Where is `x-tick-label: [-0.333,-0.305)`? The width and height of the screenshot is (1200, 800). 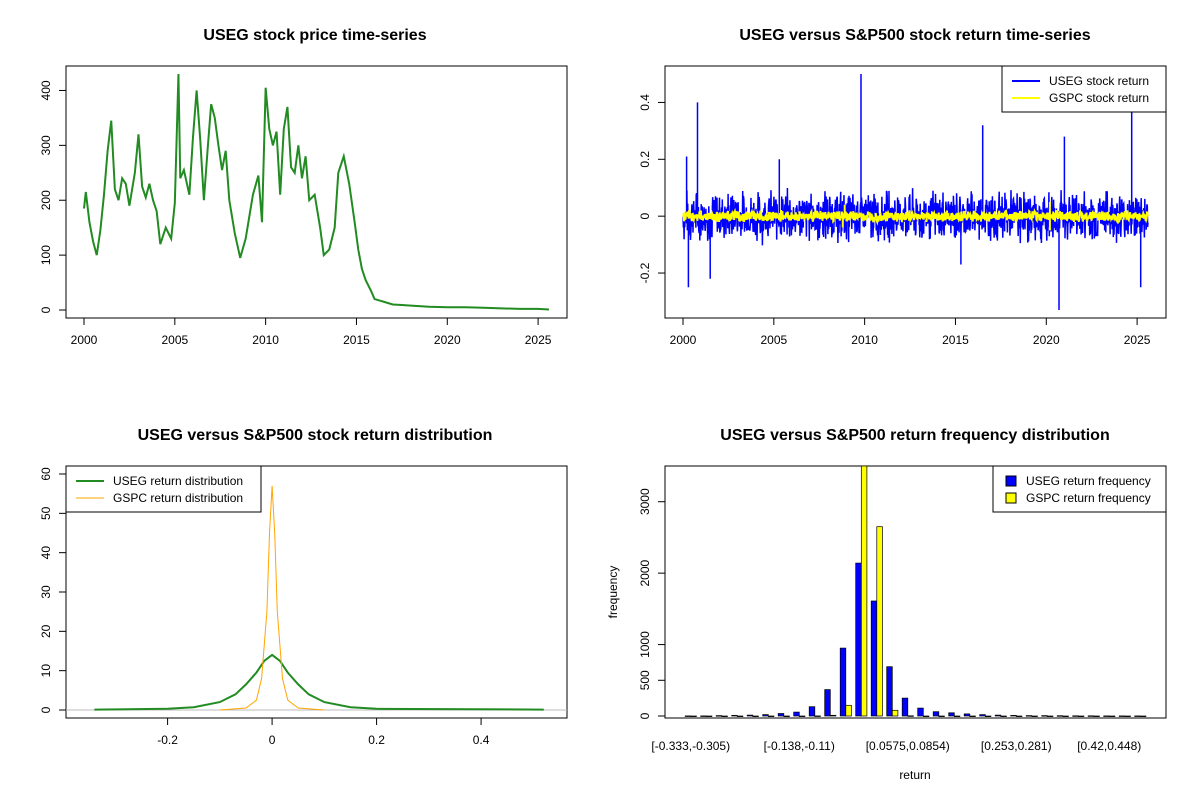
x-tick-label: [-0.333,-0.305) is located at coordinates (690, 746).